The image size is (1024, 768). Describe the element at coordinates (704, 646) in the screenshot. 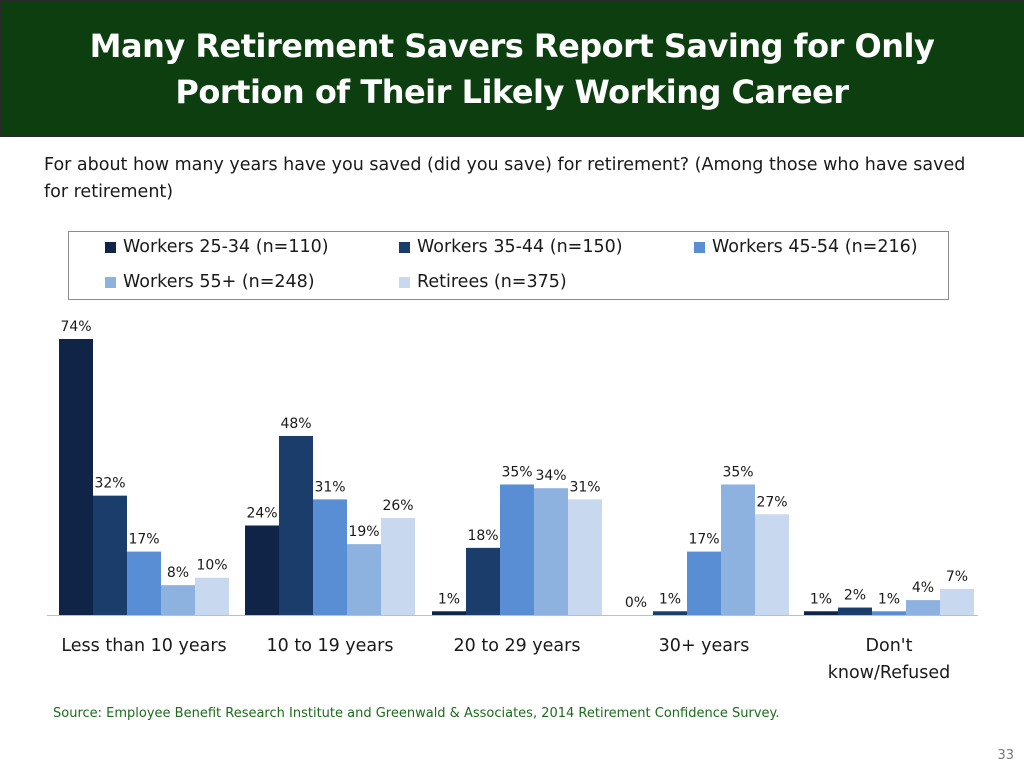

I see `category-label: 30+ years` at that location.